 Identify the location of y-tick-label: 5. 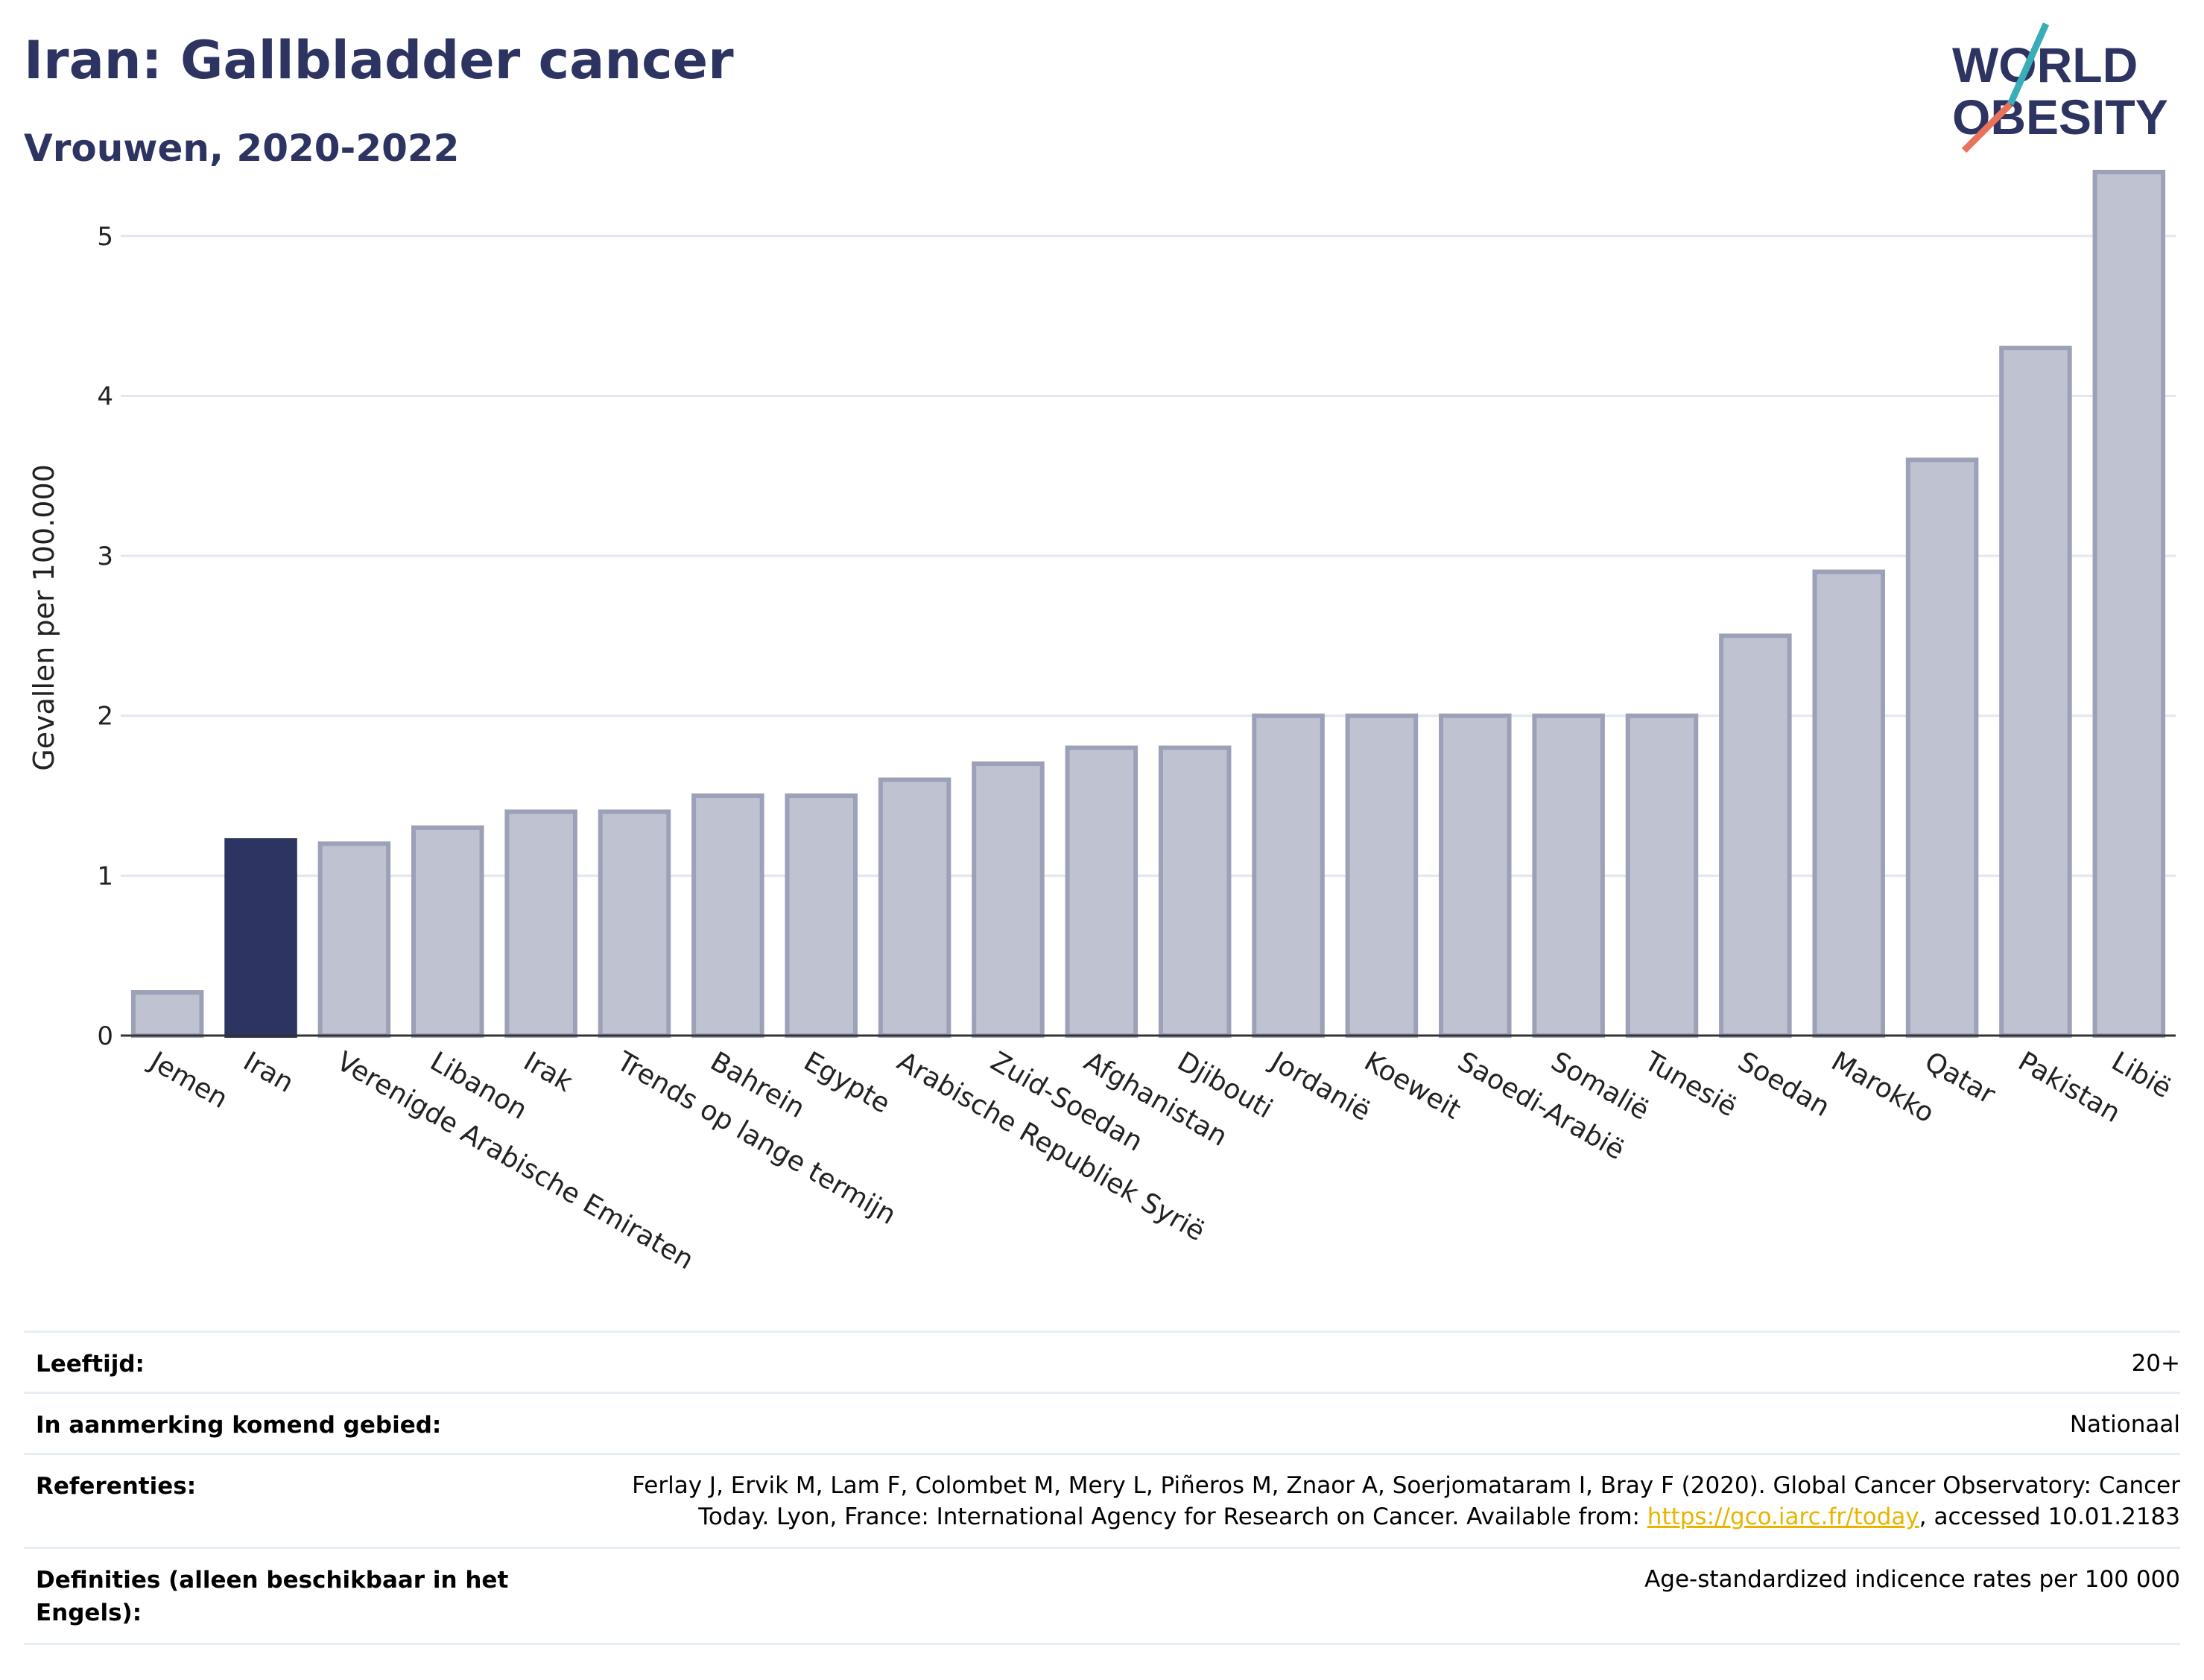
(105, 237).